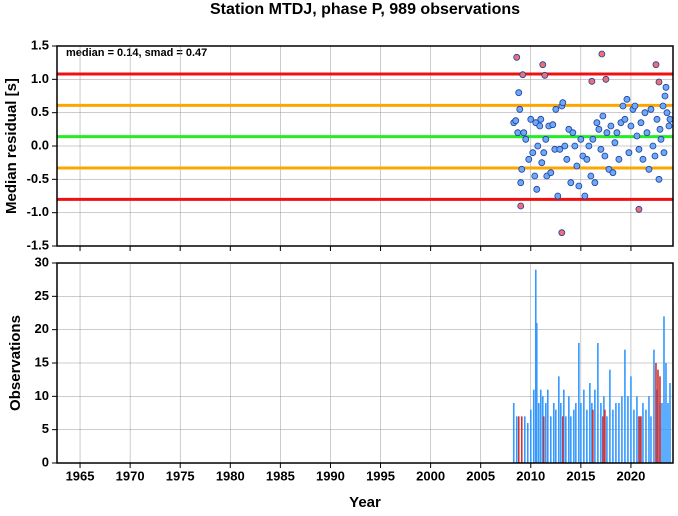 The height and width of the screenshot is (516, 678). Describe the element at coordinates (630, 475) in the screenshot. I see `x-tick-label: 2020` at that location.